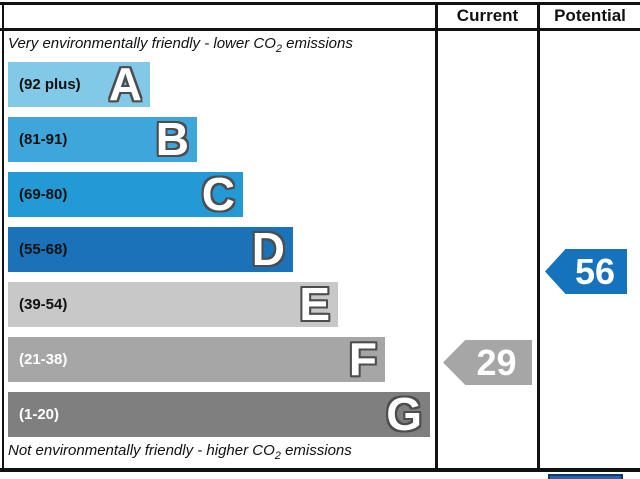 The image size is (640, 479). Describe the element at coordinates (218, 194) in the screenshot. I see `band-c-letter: C` at that location.